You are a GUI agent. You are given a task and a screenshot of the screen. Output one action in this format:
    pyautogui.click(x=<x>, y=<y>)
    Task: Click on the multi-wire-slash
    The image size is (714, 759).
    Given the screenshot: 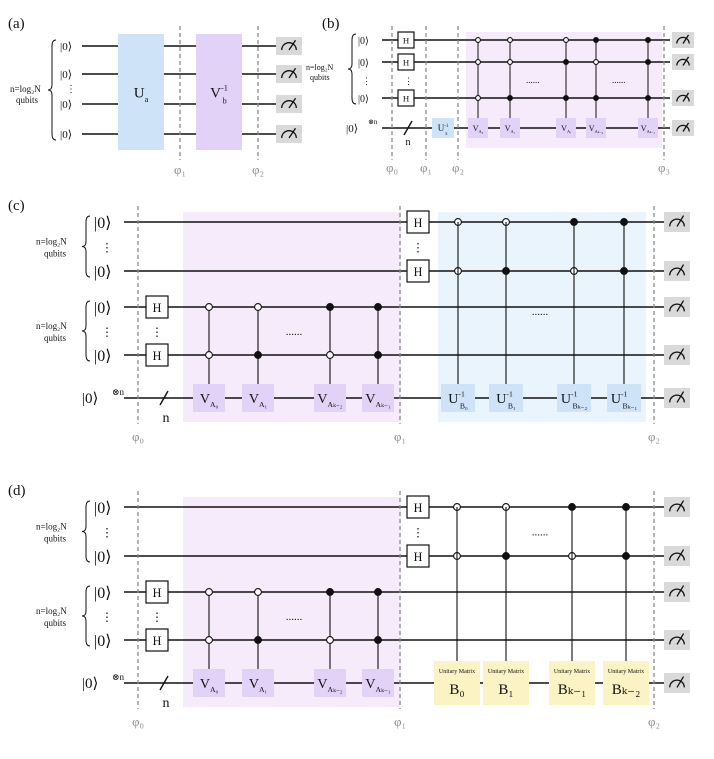 What is the action you would take?
    pyautogui.click(x=164, y=398)
    